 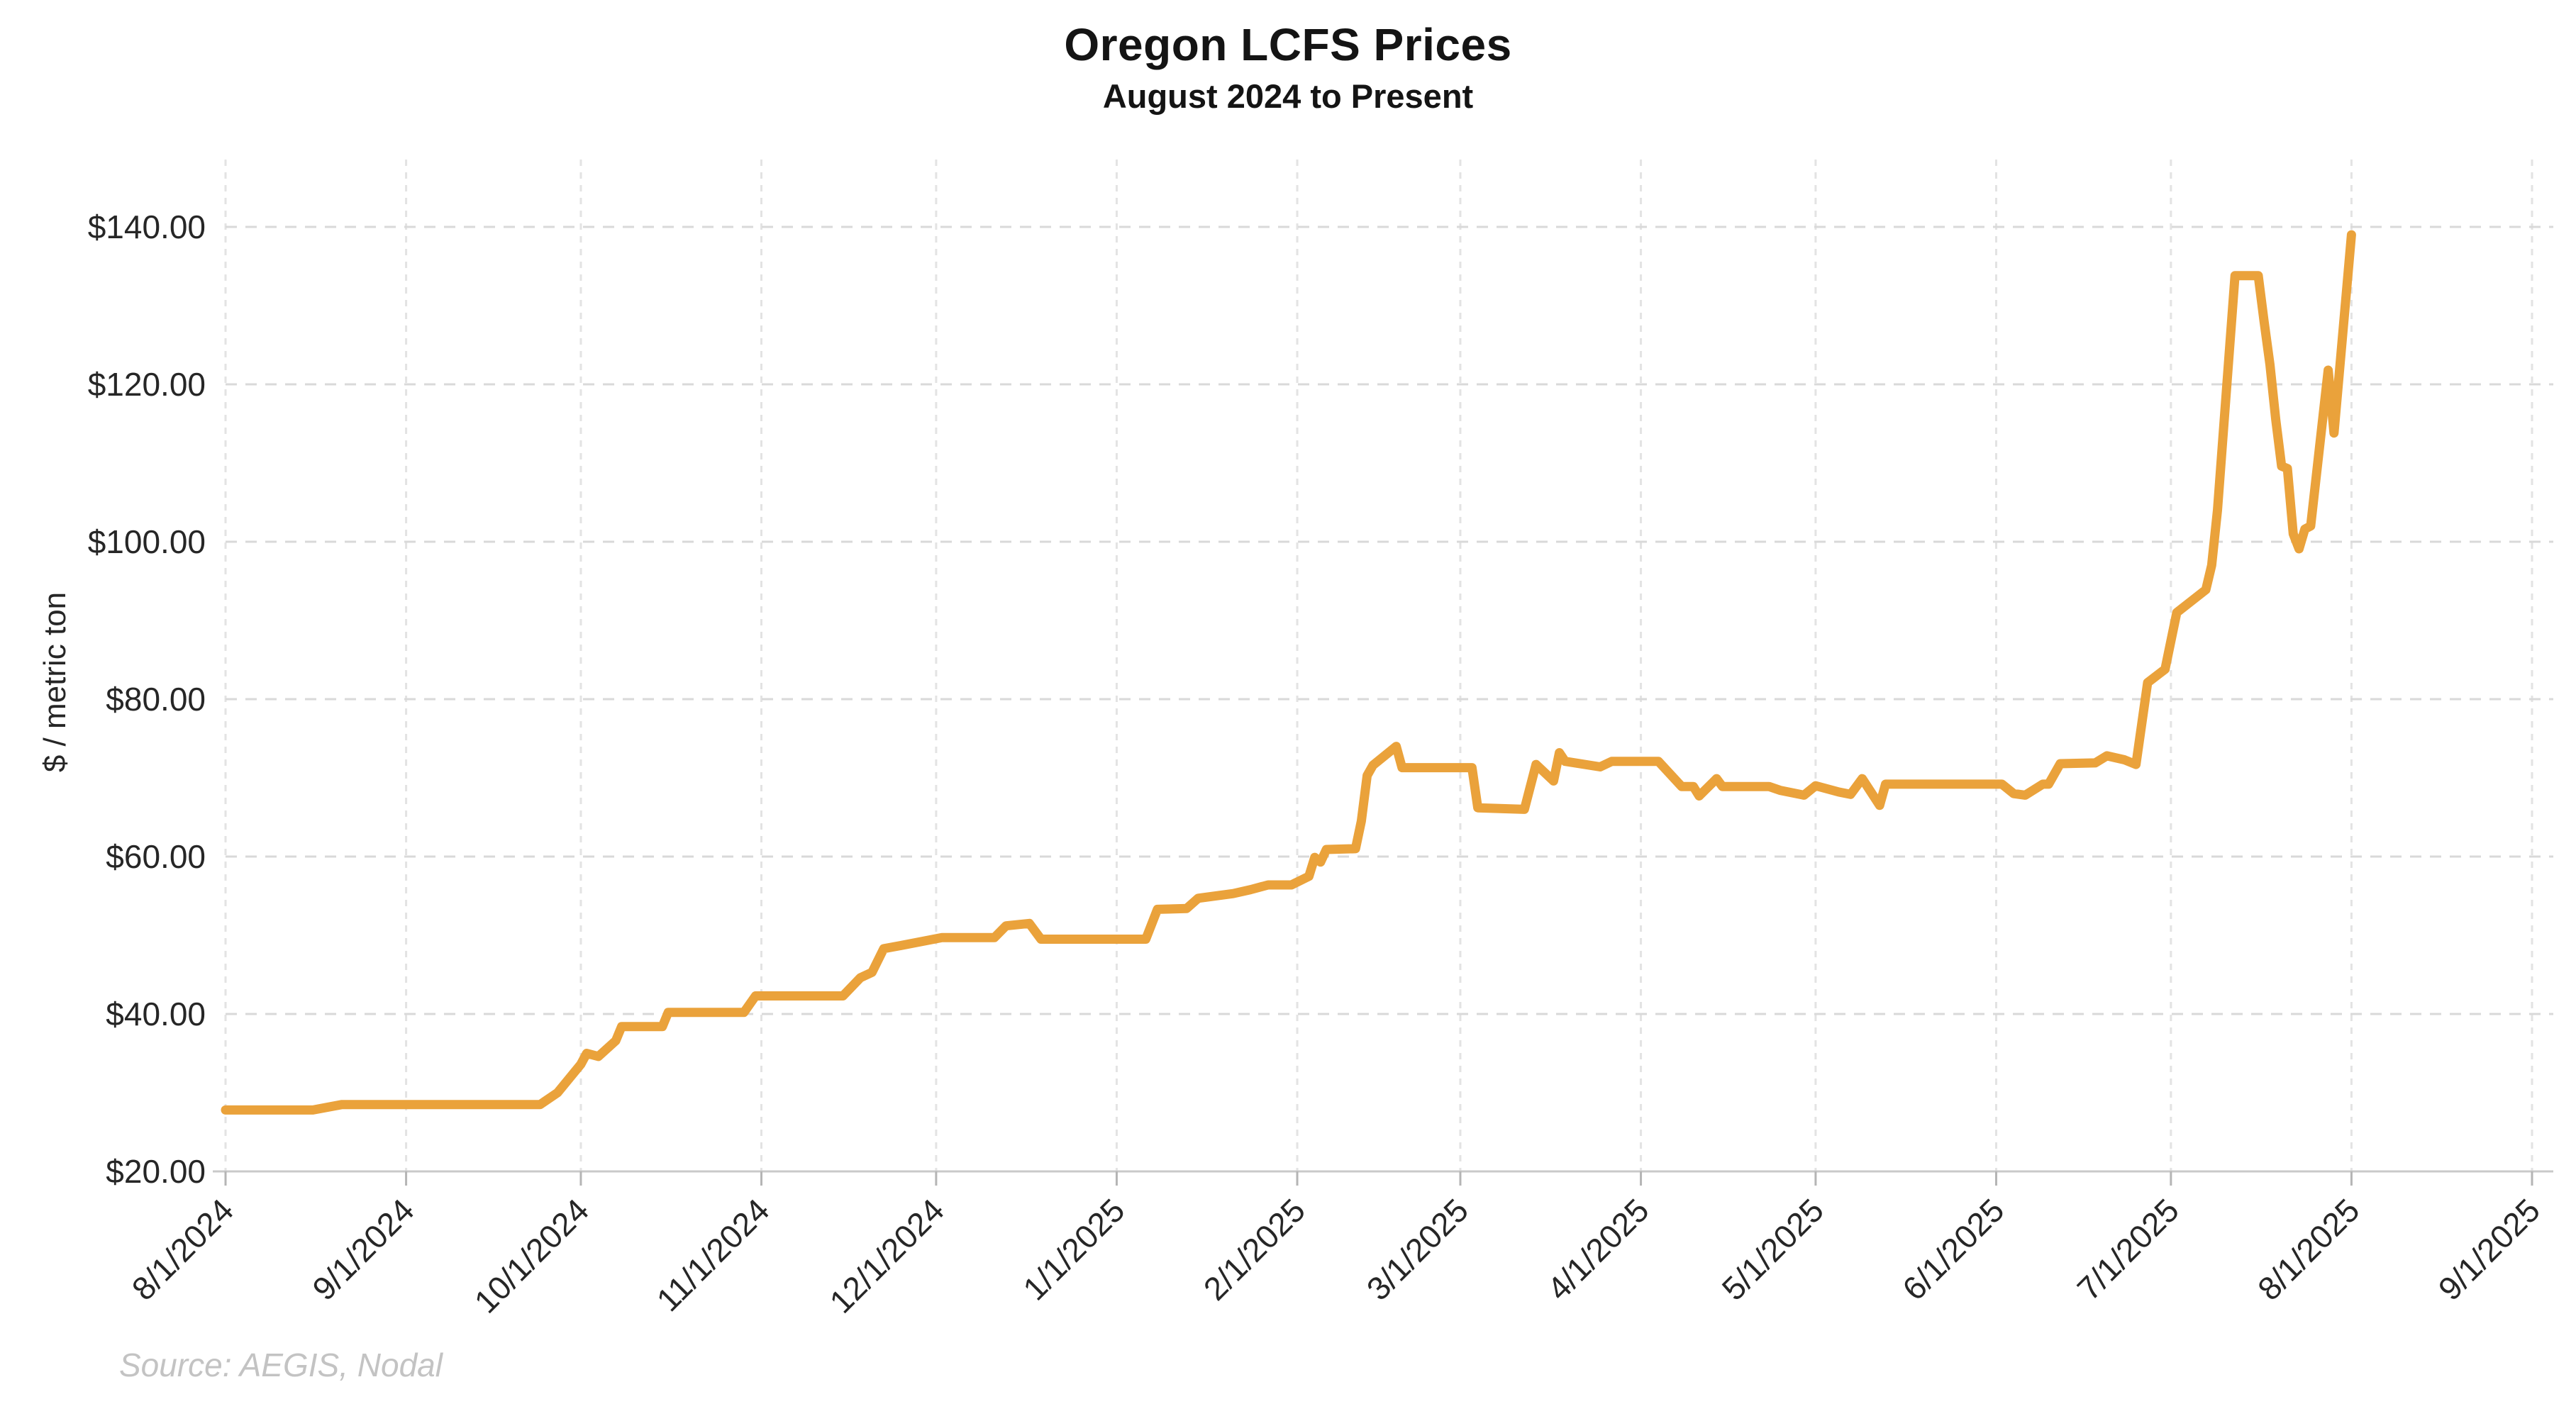 I want to click on x-tick-label: 12/1/2024, so click(x=886, y=1255).